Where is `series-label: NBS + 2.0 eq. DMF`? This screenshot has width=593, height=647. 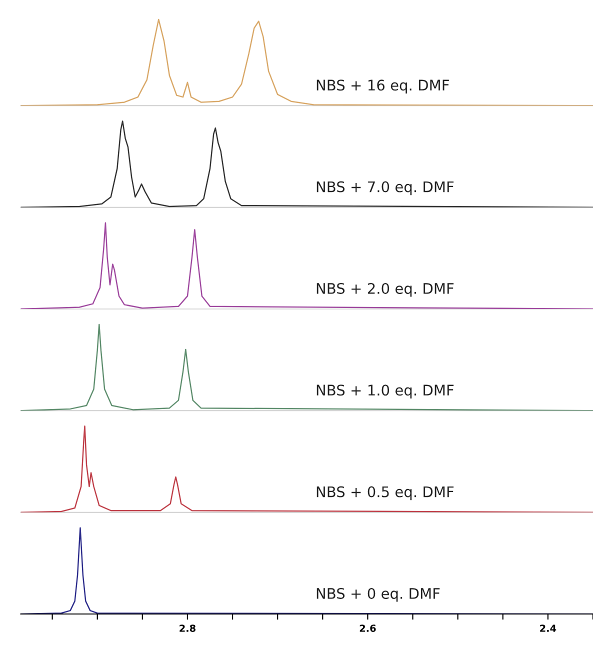 series-label: NBS + 2.0 eq. DMF is located at coordinates (385, 289).